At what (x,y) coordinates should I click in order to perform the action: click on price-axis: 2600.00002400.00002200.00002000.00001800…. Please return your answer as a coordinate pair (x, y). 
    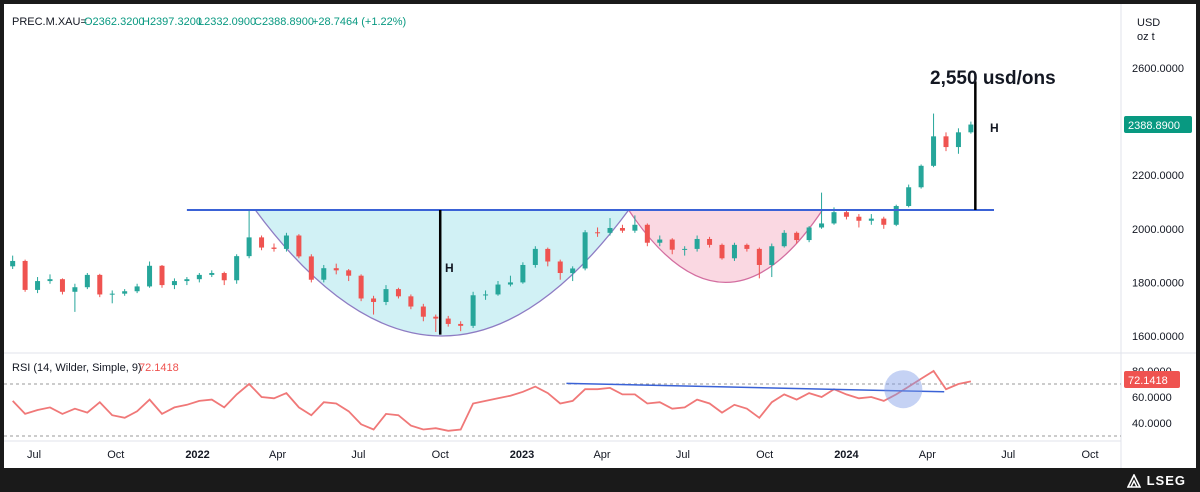
    Looking at the image, I should click on (1158, 203).